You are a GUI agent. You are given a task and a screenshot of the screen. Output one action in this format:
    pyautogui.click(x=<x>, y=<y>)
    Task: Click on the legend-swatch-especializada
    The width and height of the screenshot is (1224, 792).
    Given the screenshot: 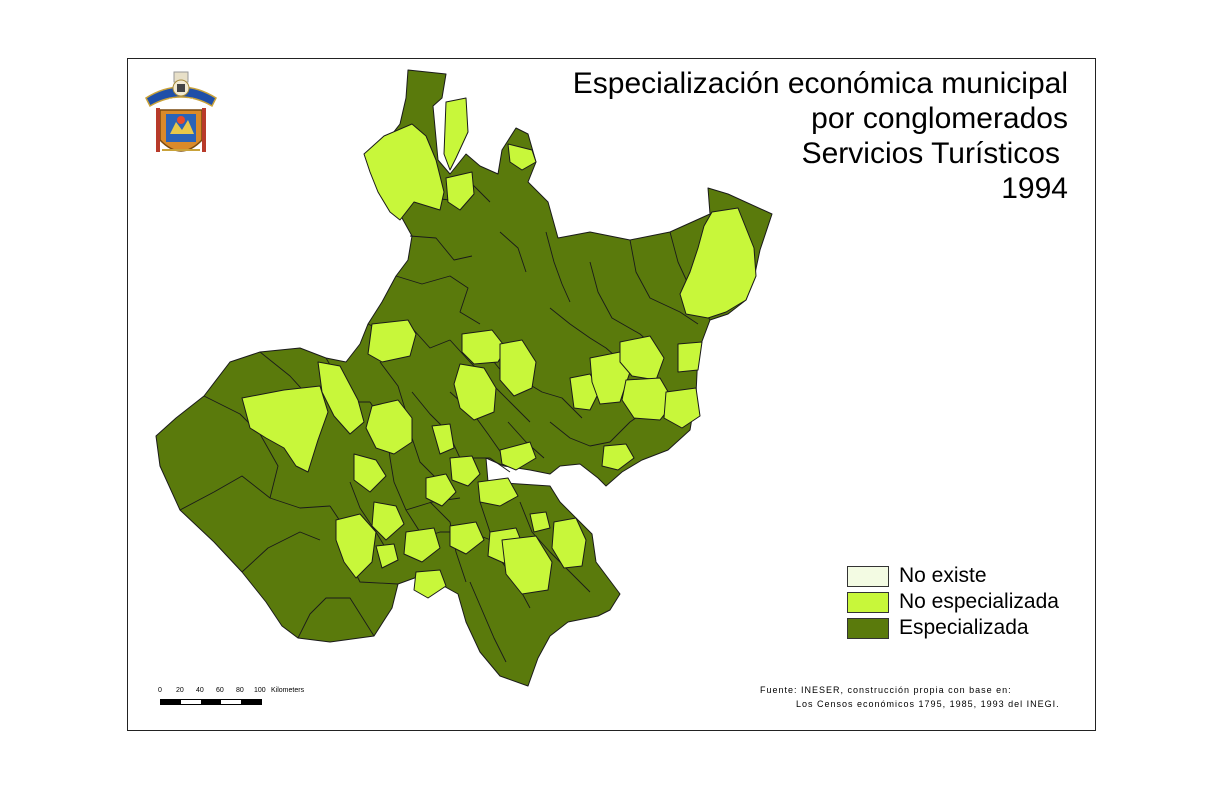 What is the action you would take?
    pyautogui.click(x=868, y=628)
    